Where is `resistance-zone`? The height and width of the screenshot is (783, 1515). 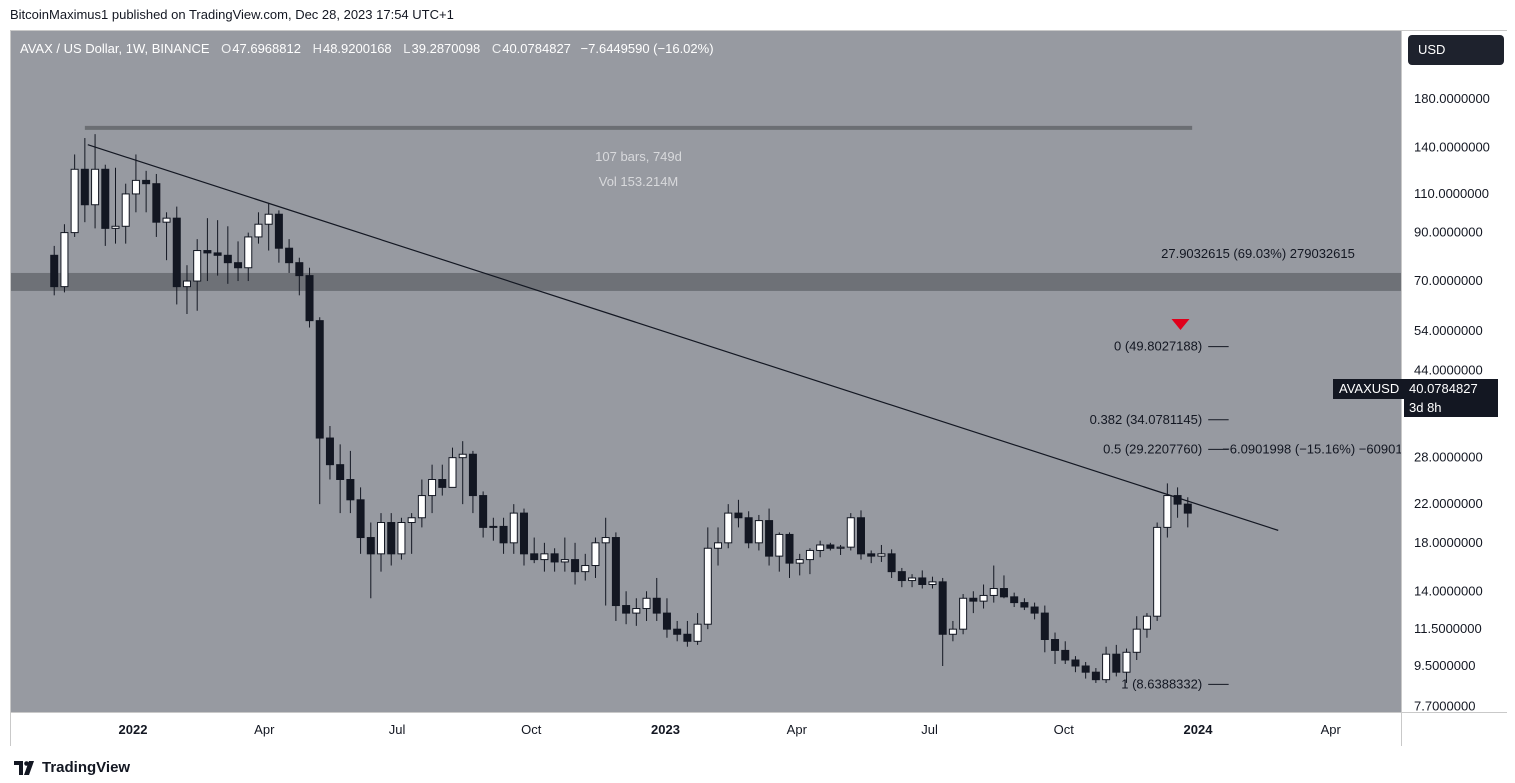 resistance-zone is located at coordinates (706, 281).